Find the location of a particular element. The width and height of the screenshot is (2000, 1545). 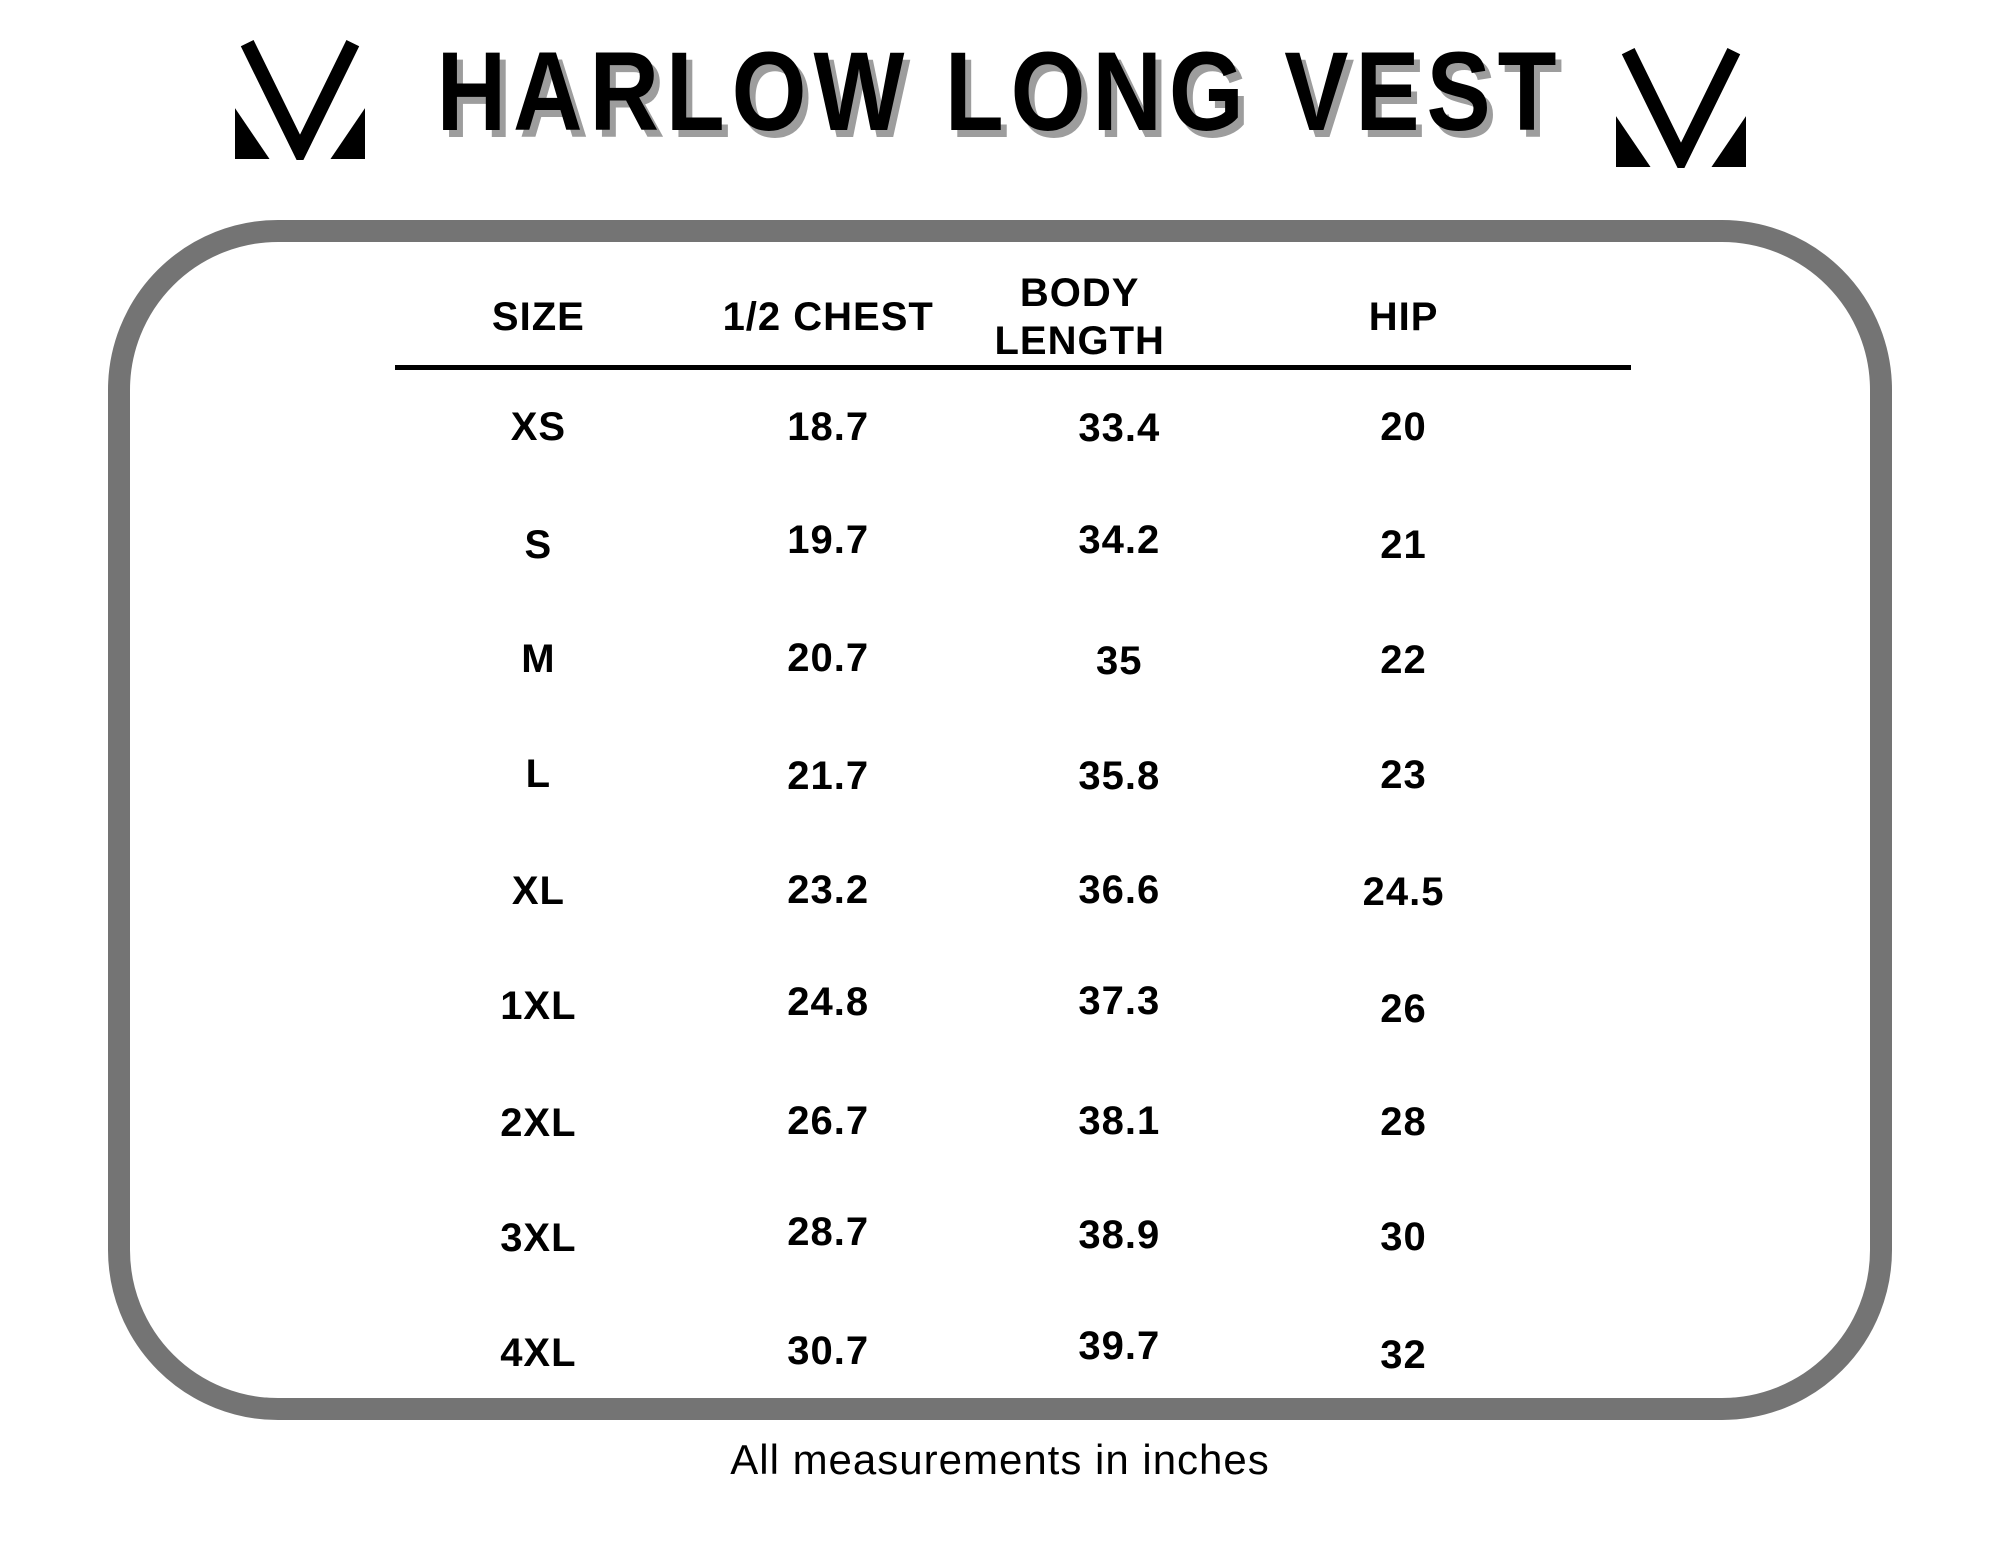

body-length-cell: 39.7 is located at coordinates (1119, 1345).